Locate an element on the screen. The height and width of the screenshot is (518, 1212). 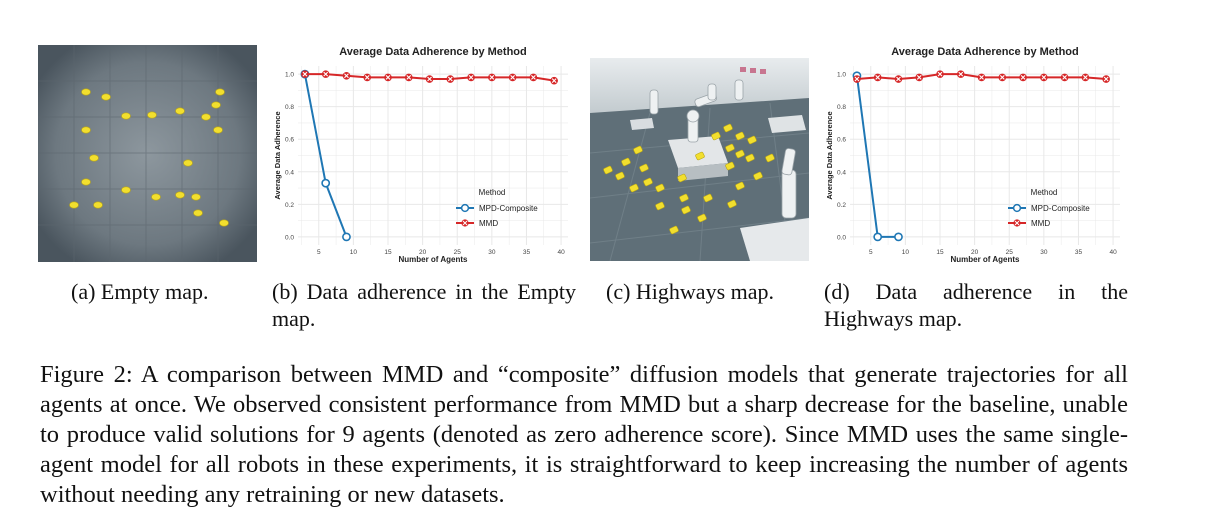
subcaption-d: (d) Data adherence in the Highways map. is located at coordinates (976, 305).